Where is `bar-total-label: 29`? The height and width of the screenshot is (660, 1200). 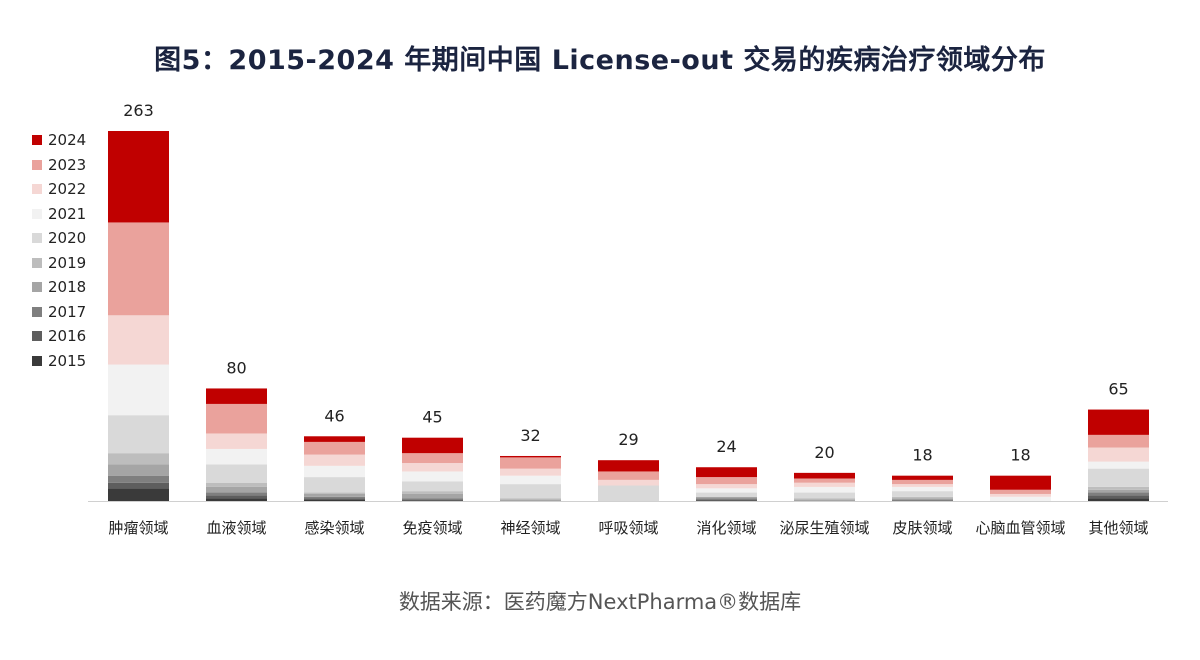 bar-total-label: 29 is located at coordinates (628, 439).